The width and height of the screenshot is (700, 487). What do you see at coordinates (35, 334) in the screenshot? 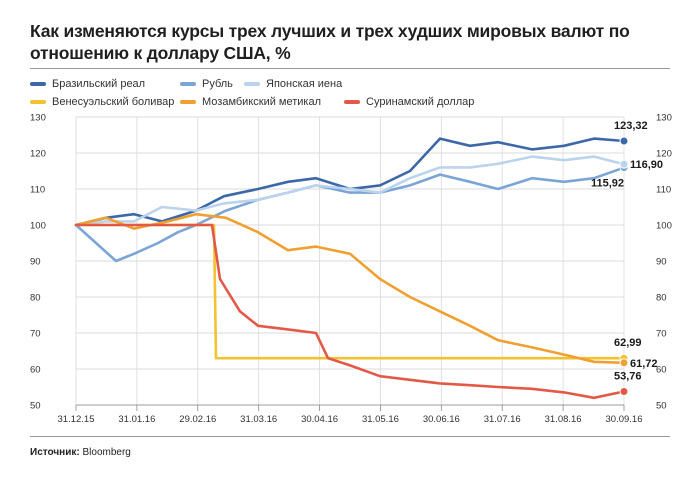
I see `y-tick-label-left: 70` at bounding box center [35, 334].